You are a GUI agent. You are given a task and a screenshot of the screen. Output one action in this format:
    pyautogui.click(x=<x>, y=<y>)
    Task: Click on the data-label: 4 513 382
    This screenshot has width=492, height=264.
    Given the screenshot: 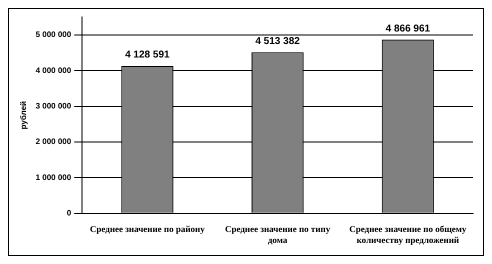 What is the action you would take?
    pyautogui.click(x=277, y=41)
    